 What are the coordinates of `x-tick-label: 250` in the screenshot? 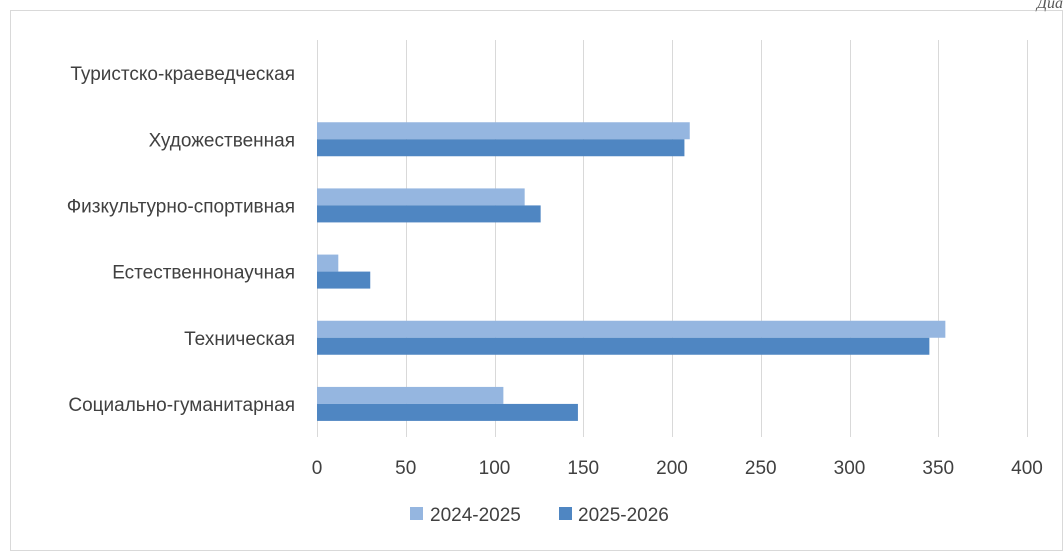 It's located at (761, 468).